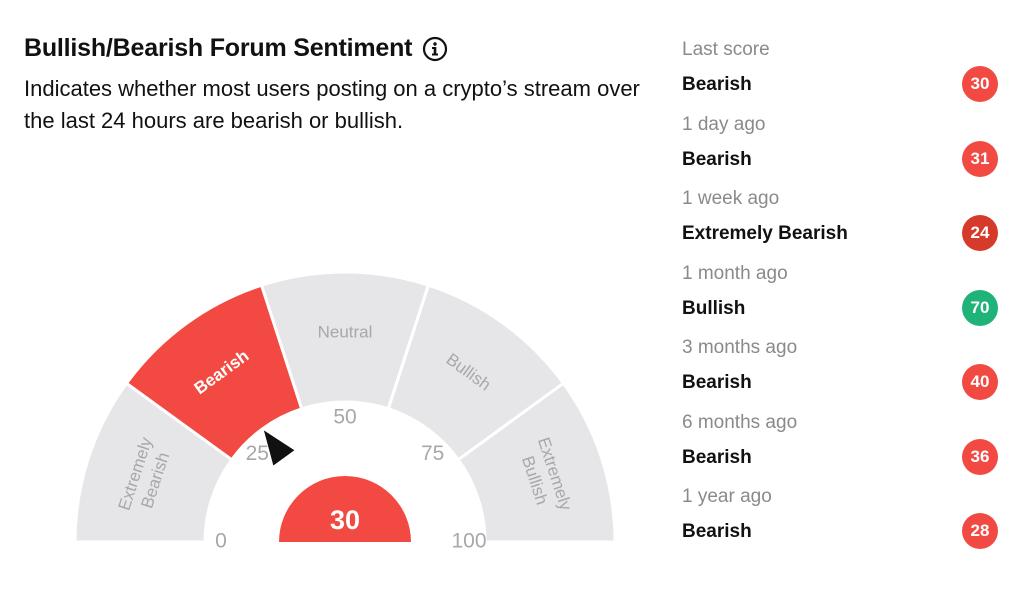 This screenshot has width=1020, height=594. I want to click on history-period: 3 months ago, so click(740, 347).